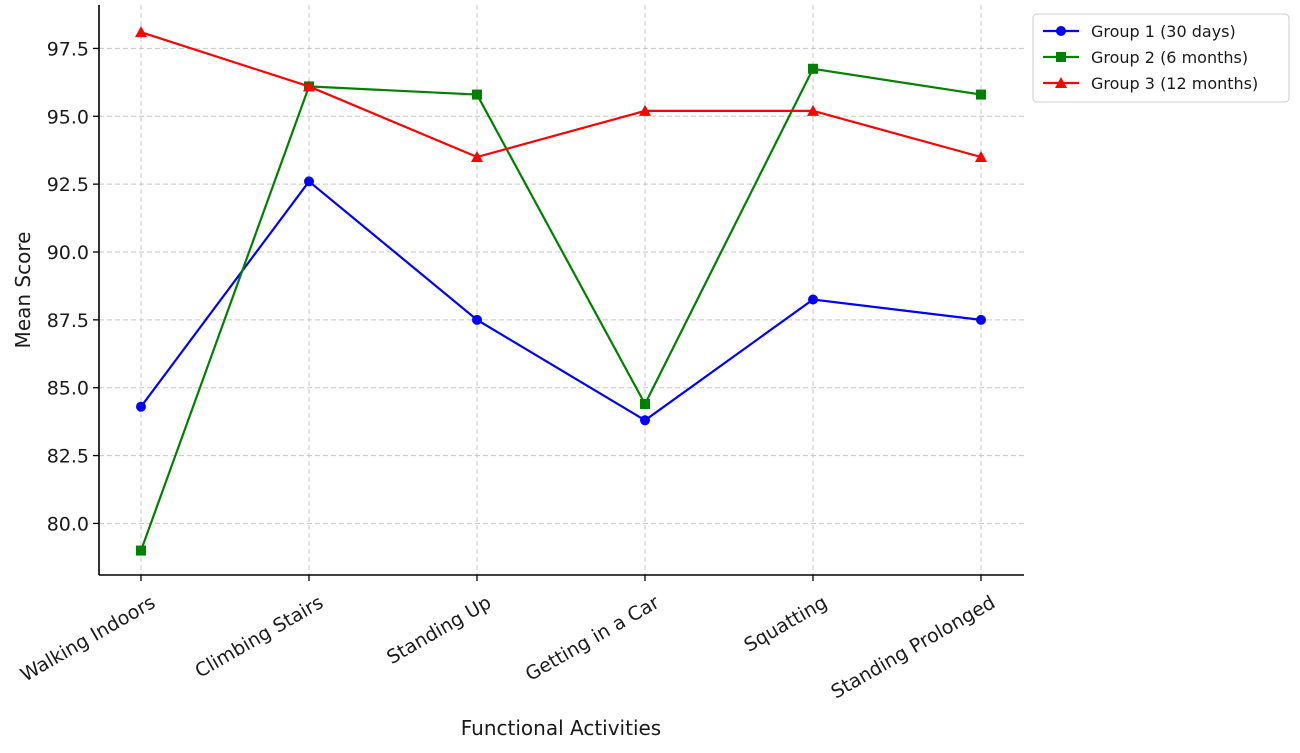 The width and height of the screenshot is (1300, 753). Describe the element at coordinates (23, 290) in the screenshot. I see `y-axis-label: Mean Score` at that location.